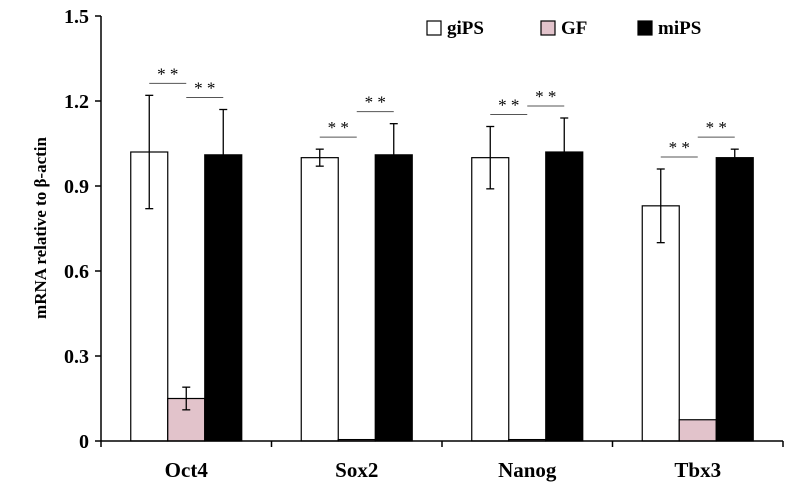 This screenshot has width=796, height=500. What do you see at coordinates (442, 111) in the screenshot?
I see `significance-markers: * * * * * * * * * * * * * * * *` at bounding box center [442, 111].